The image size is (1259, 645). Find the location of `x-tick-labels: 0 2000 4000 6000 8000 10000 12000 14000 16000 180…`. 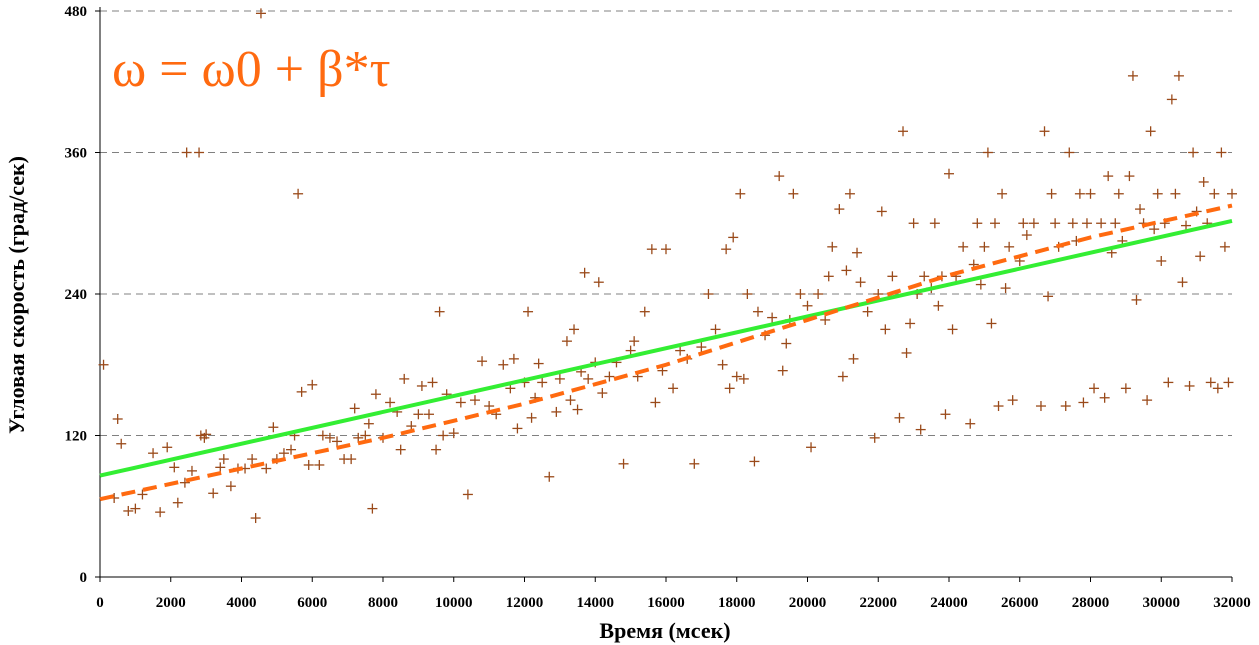

x-tick-labels: 0 2000 4000 6000 8000 10000 12000 14000 16000 180… is located at coordinates (673, 603).